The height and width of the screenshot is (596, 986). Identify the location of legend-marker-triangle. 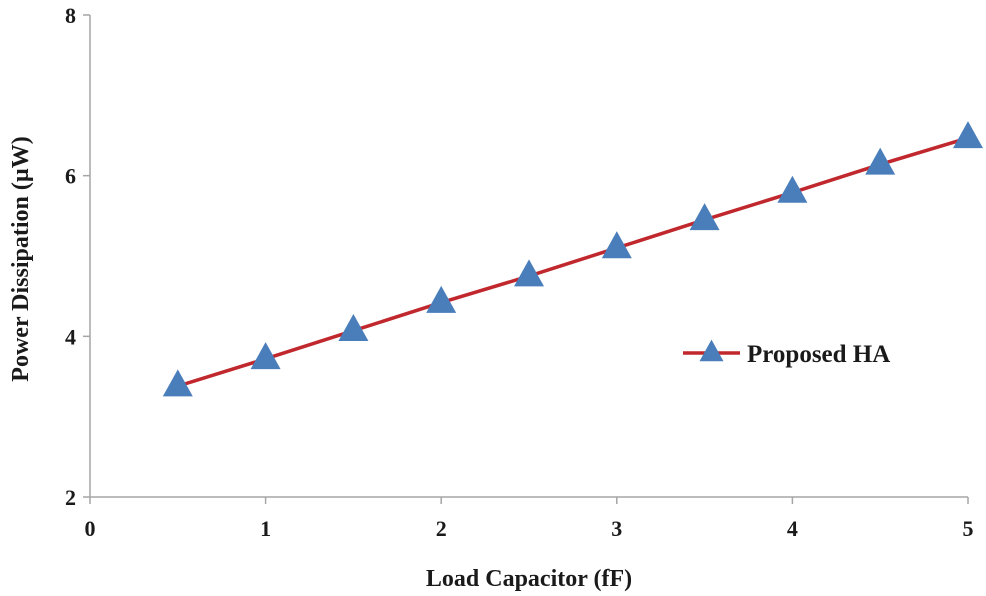
(711, 350).